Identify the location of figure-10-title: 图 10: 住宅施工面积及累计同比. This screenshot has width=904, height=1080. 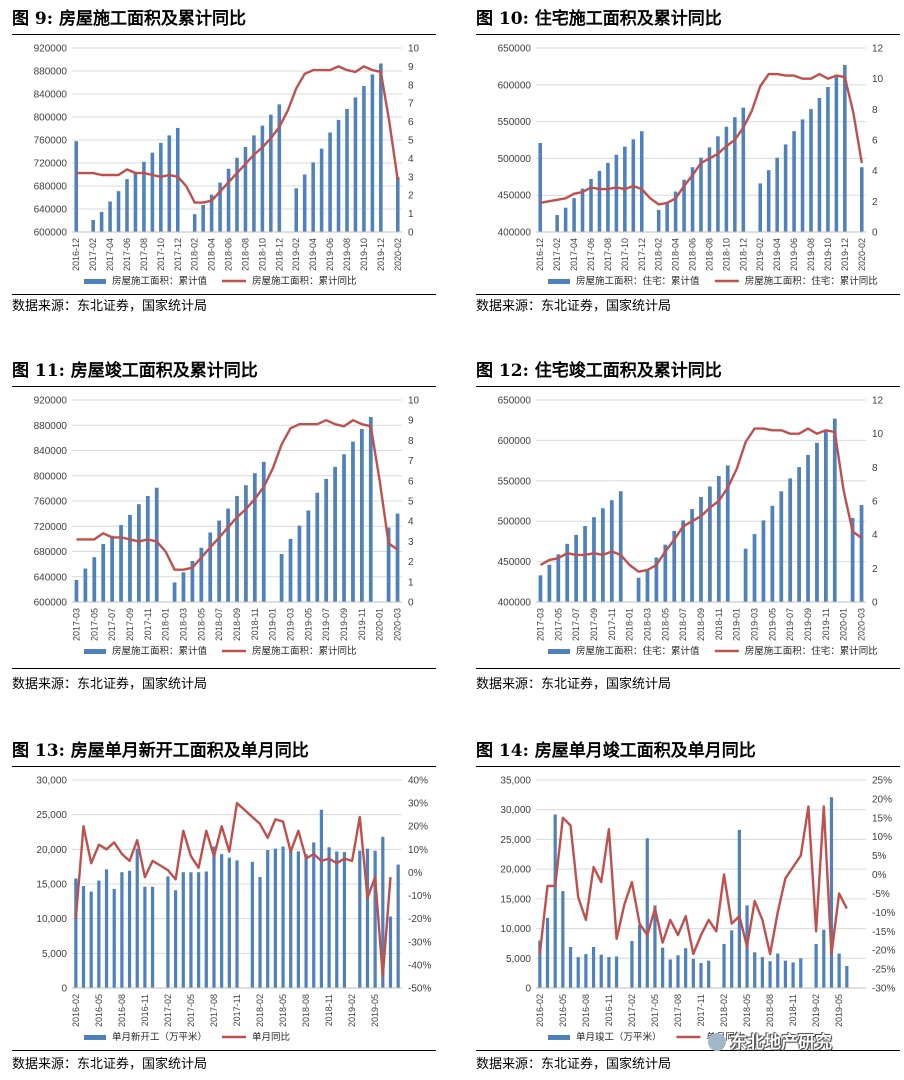
(688, 20).